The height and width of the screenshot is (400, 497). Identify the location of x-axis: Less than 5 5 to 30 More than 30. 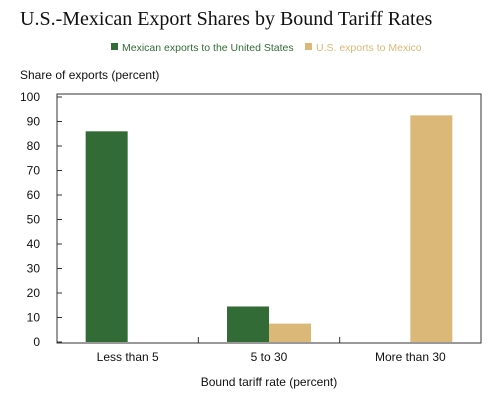
(271, 350).